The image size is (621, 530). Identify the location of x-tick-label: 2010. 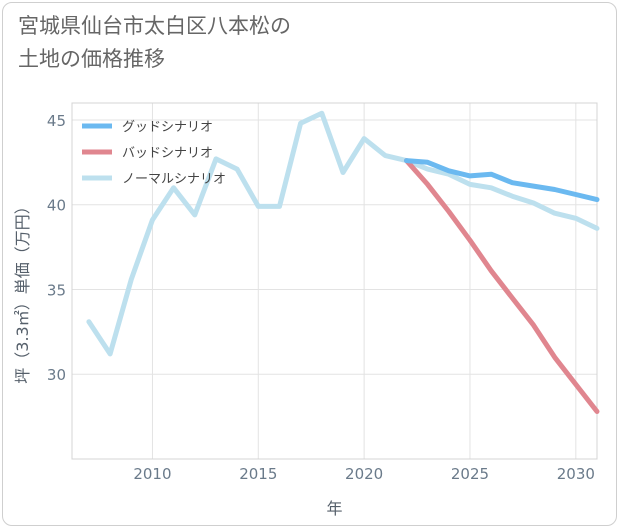
(152, 474).